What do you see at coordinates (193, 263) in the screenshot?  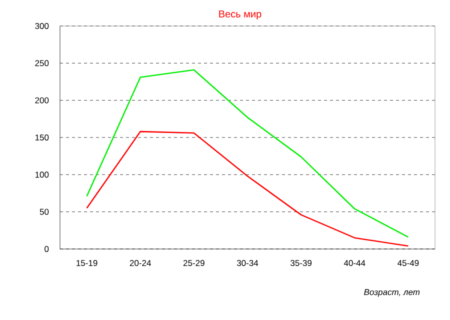 I see `x-tick-label: 25-29` at bounding box center [193, 263].